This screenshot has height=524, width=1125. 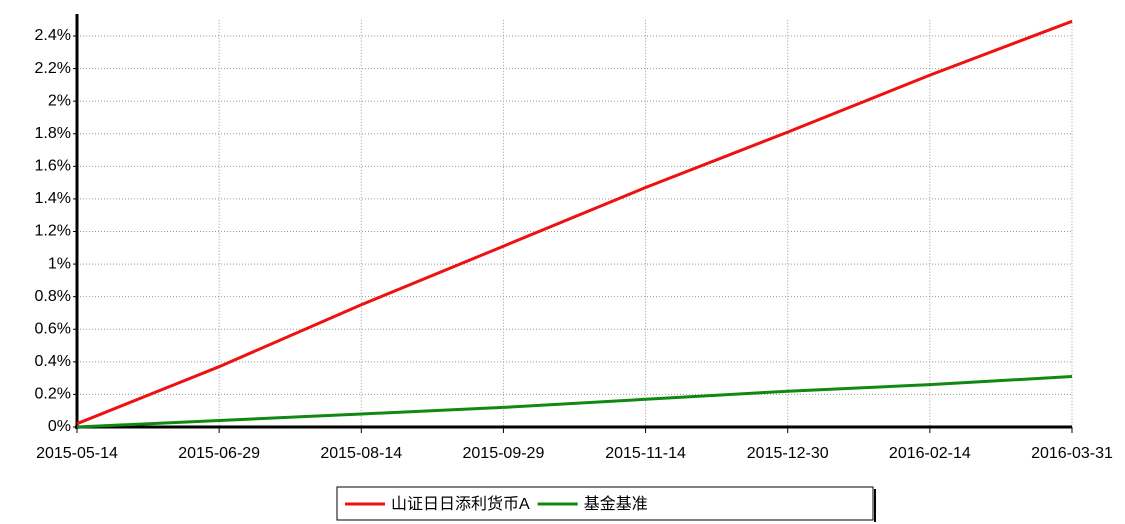 What do you see at coordinates (53, 394) in the screenshot?
I see `y-tick-label: 0.2%` at bounding box center [53, 394].